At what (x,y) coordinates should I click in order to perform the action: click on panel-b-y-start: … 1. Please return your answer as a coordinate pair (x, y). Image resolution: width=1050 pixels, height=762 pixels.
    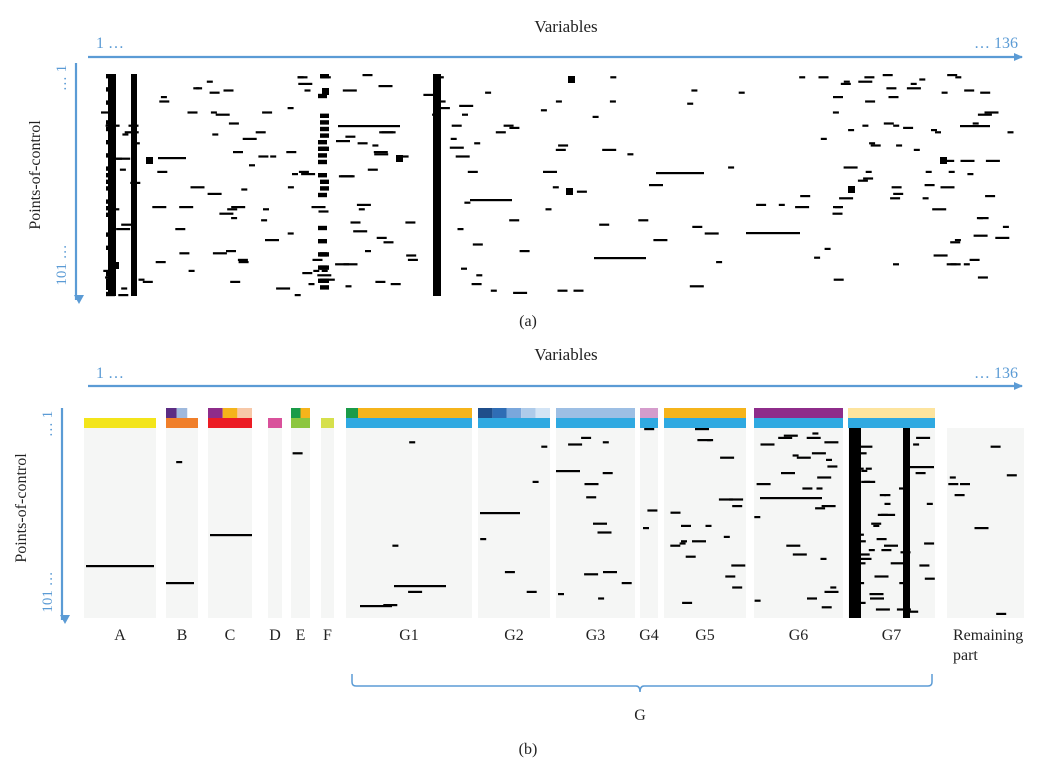
    Looking at the image, I should click on (48, 424).